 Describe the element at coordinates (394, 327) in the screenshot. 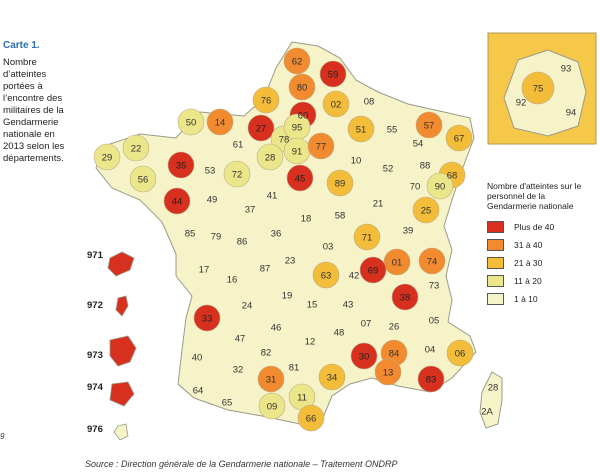

I see `department-label-26: 26` at that location.